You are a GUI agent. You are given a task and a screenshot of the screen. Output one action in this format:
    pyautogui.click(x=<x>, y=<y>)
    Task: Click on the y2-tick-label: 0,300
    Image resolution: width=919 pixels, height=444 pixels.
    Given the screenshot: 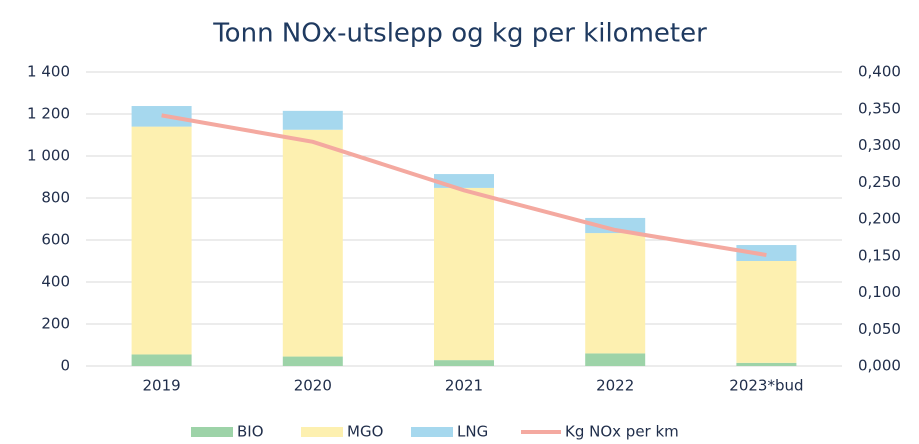 What is the action you would take?
    pyautogui.click(x=879, y=145)
    